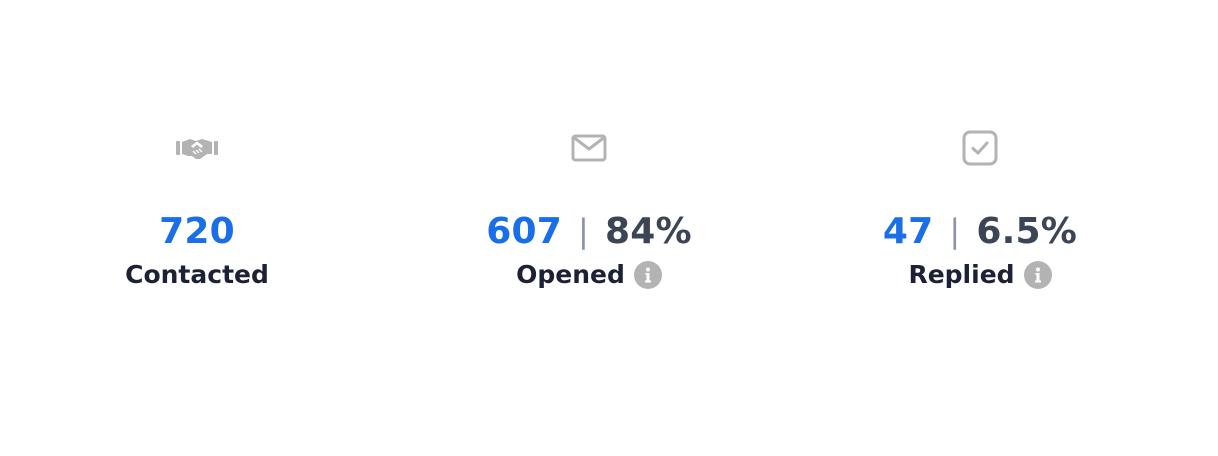 This screenshot has height=456, width=1218. I want to click on handshake-icon, so click(197, 148).